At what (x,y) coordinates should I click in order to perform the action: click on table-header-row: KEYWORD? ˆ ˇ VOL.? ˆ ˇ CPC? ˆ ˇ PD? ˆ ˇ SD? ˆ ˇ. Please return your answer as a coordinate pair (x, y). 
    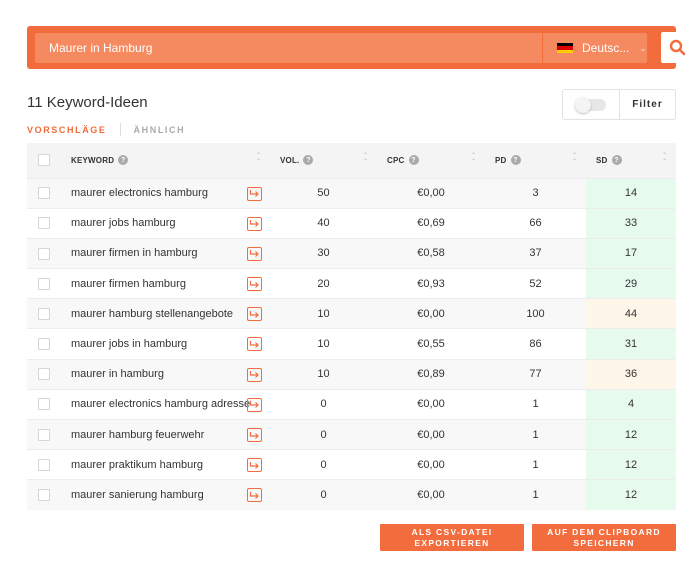
    Looking at the image, I should click on (351, 160).